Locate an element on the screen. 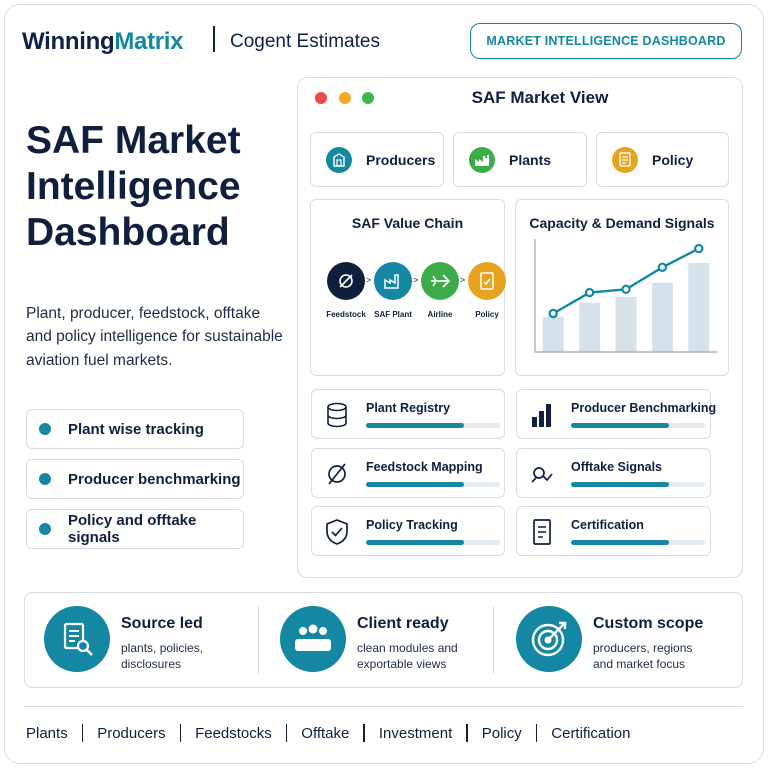 This screenshot has width=768, height=768. footer-link-policy: Policy is located at coordinates (501, 733).